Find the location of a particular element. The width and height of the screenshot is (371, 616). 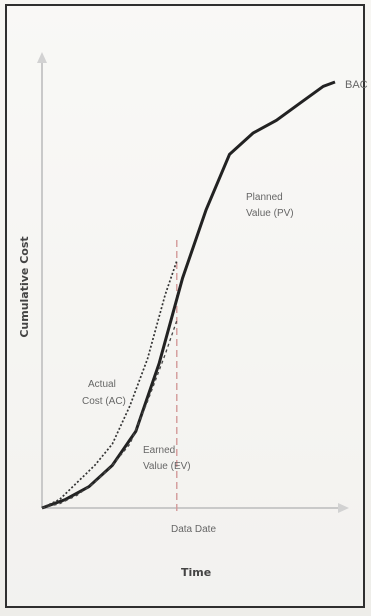

bac-label: BAC is located at coordinates (356, 85).